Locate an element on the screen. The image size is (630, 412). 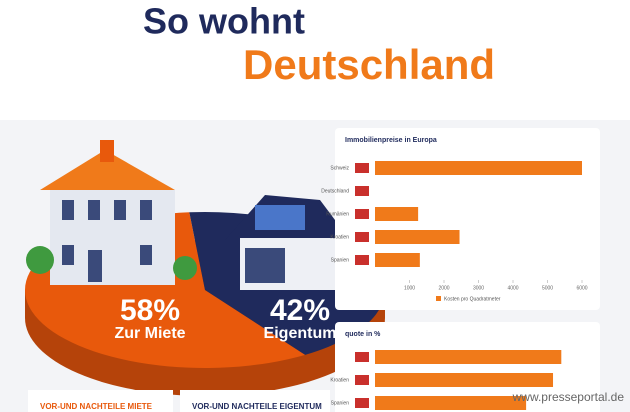
y-tick-label: Rumänien is located at coordinates (337, 214).